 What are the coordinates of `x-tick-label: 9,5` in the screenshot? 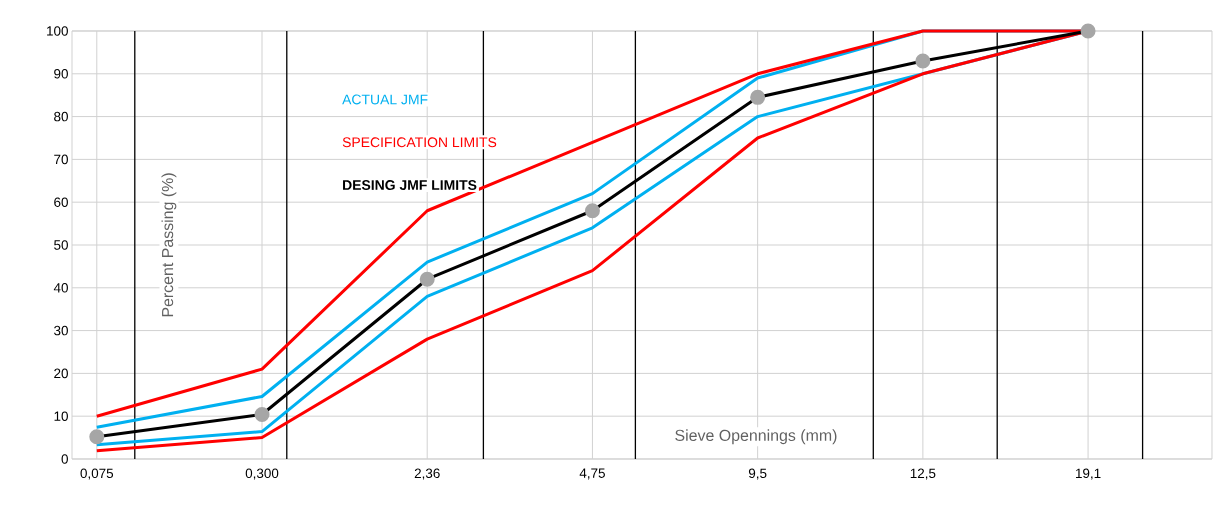 It's located at (757, 474).